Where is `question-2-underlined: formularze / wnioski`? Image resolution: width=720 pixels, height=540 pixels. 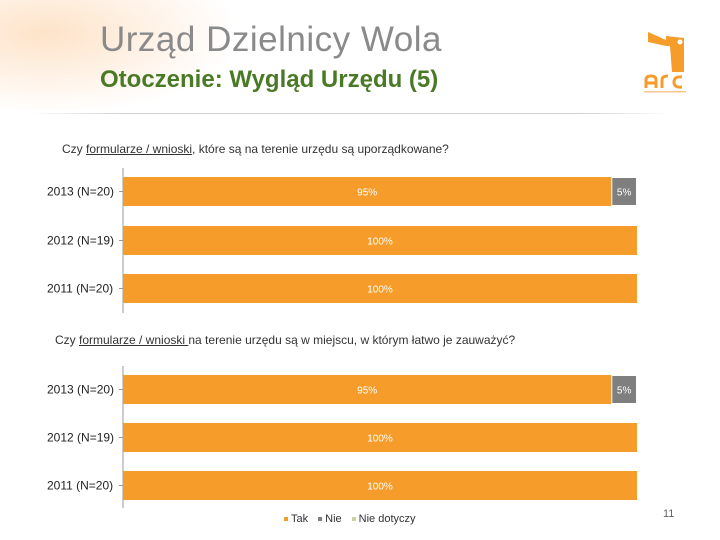
question-2-underlined: formularze / wnioski is located at coordinates (134, 340).